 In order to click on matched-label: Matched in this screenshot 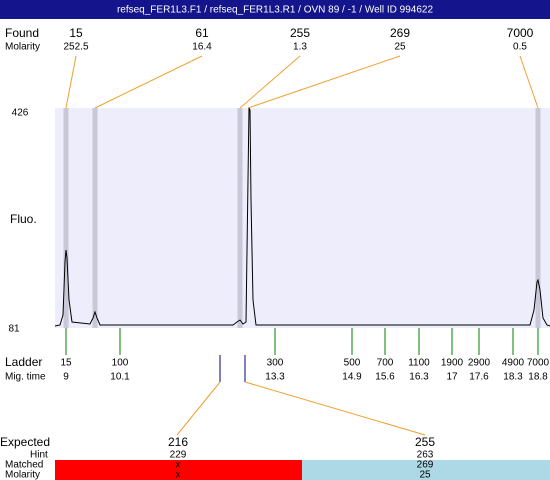, I will do `click(24, 465)`.